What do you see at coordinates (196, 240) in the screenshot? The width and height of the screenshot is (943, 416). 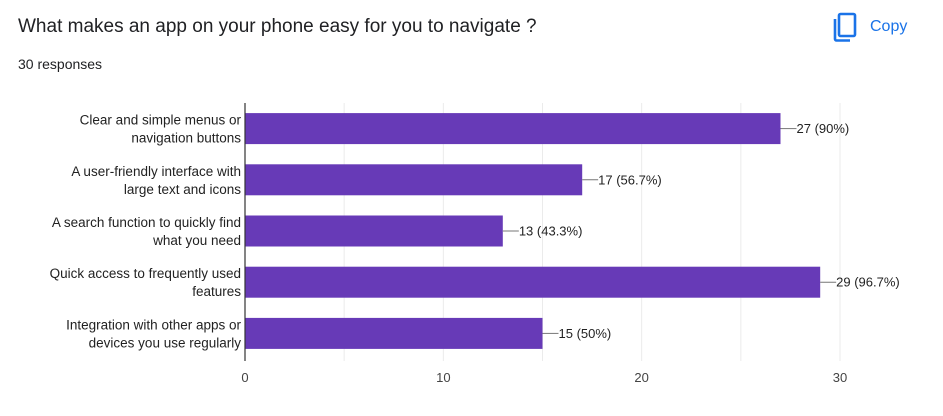 I see `category-label: what you need` at bounding box center [196, 240].